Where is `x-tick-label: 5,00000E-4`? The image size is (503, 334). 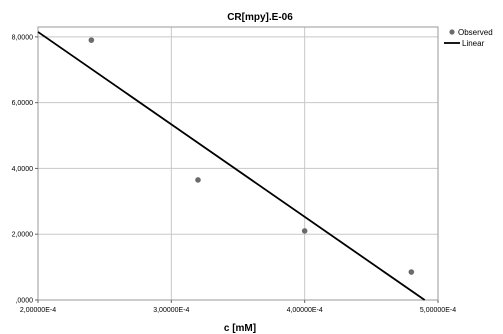
x-tick-label: 5,00000E-4 is located at coordinates (438, 310).